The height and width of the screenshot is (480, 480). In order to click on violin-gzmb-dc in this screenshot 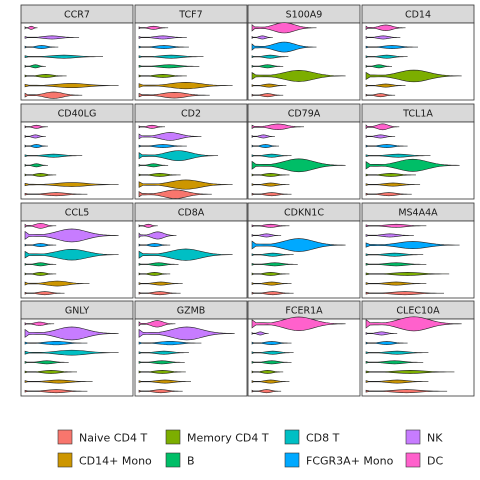, I will do `click(157, 324)`.